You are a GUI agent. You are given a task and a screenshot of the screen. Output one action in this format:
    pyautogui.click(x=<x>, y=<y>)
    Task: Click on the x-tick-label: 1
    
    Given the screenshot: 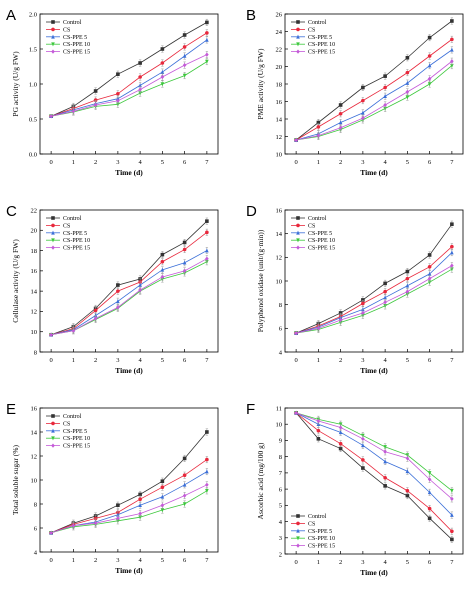 What is the action you would take?
    pyautogui.click(x=73, y=560)
    